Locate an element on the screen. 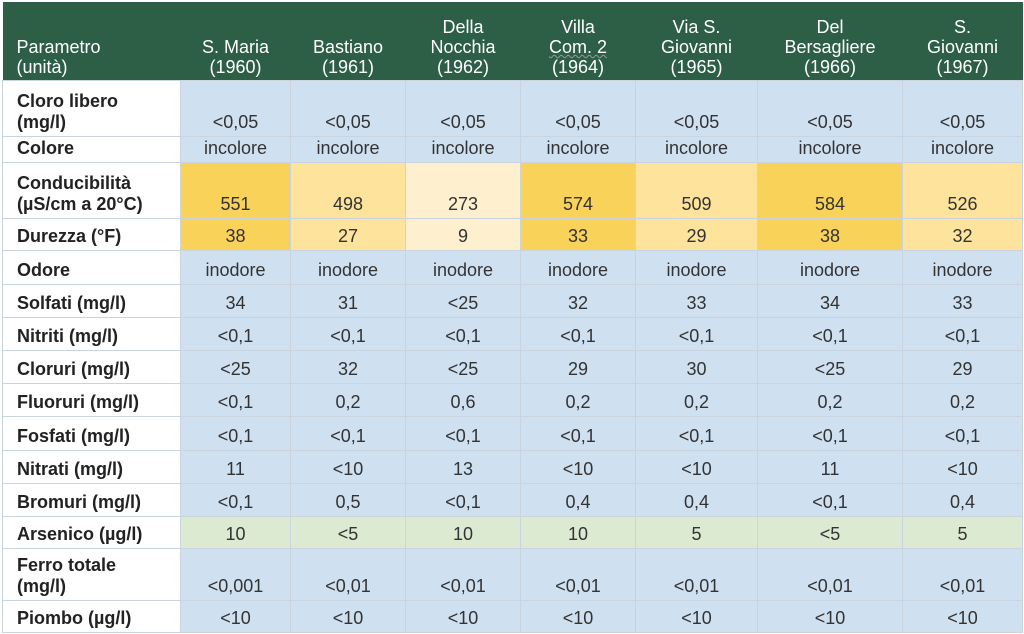  text-line: Solfati (mg/l) is located at coordinates (71, 303).